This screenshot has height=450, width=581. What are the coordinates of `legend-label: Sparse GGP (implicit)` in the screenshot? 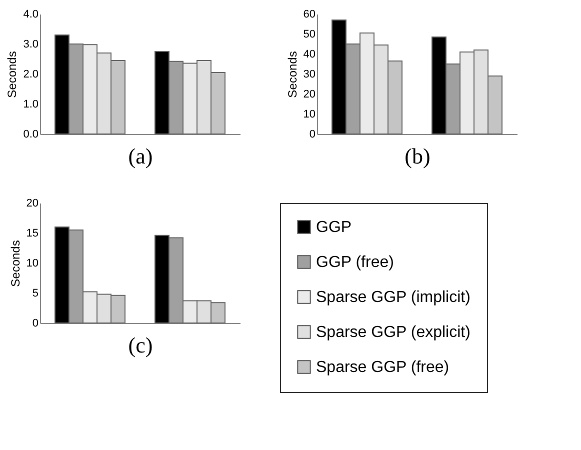 It's located at (393, 297).